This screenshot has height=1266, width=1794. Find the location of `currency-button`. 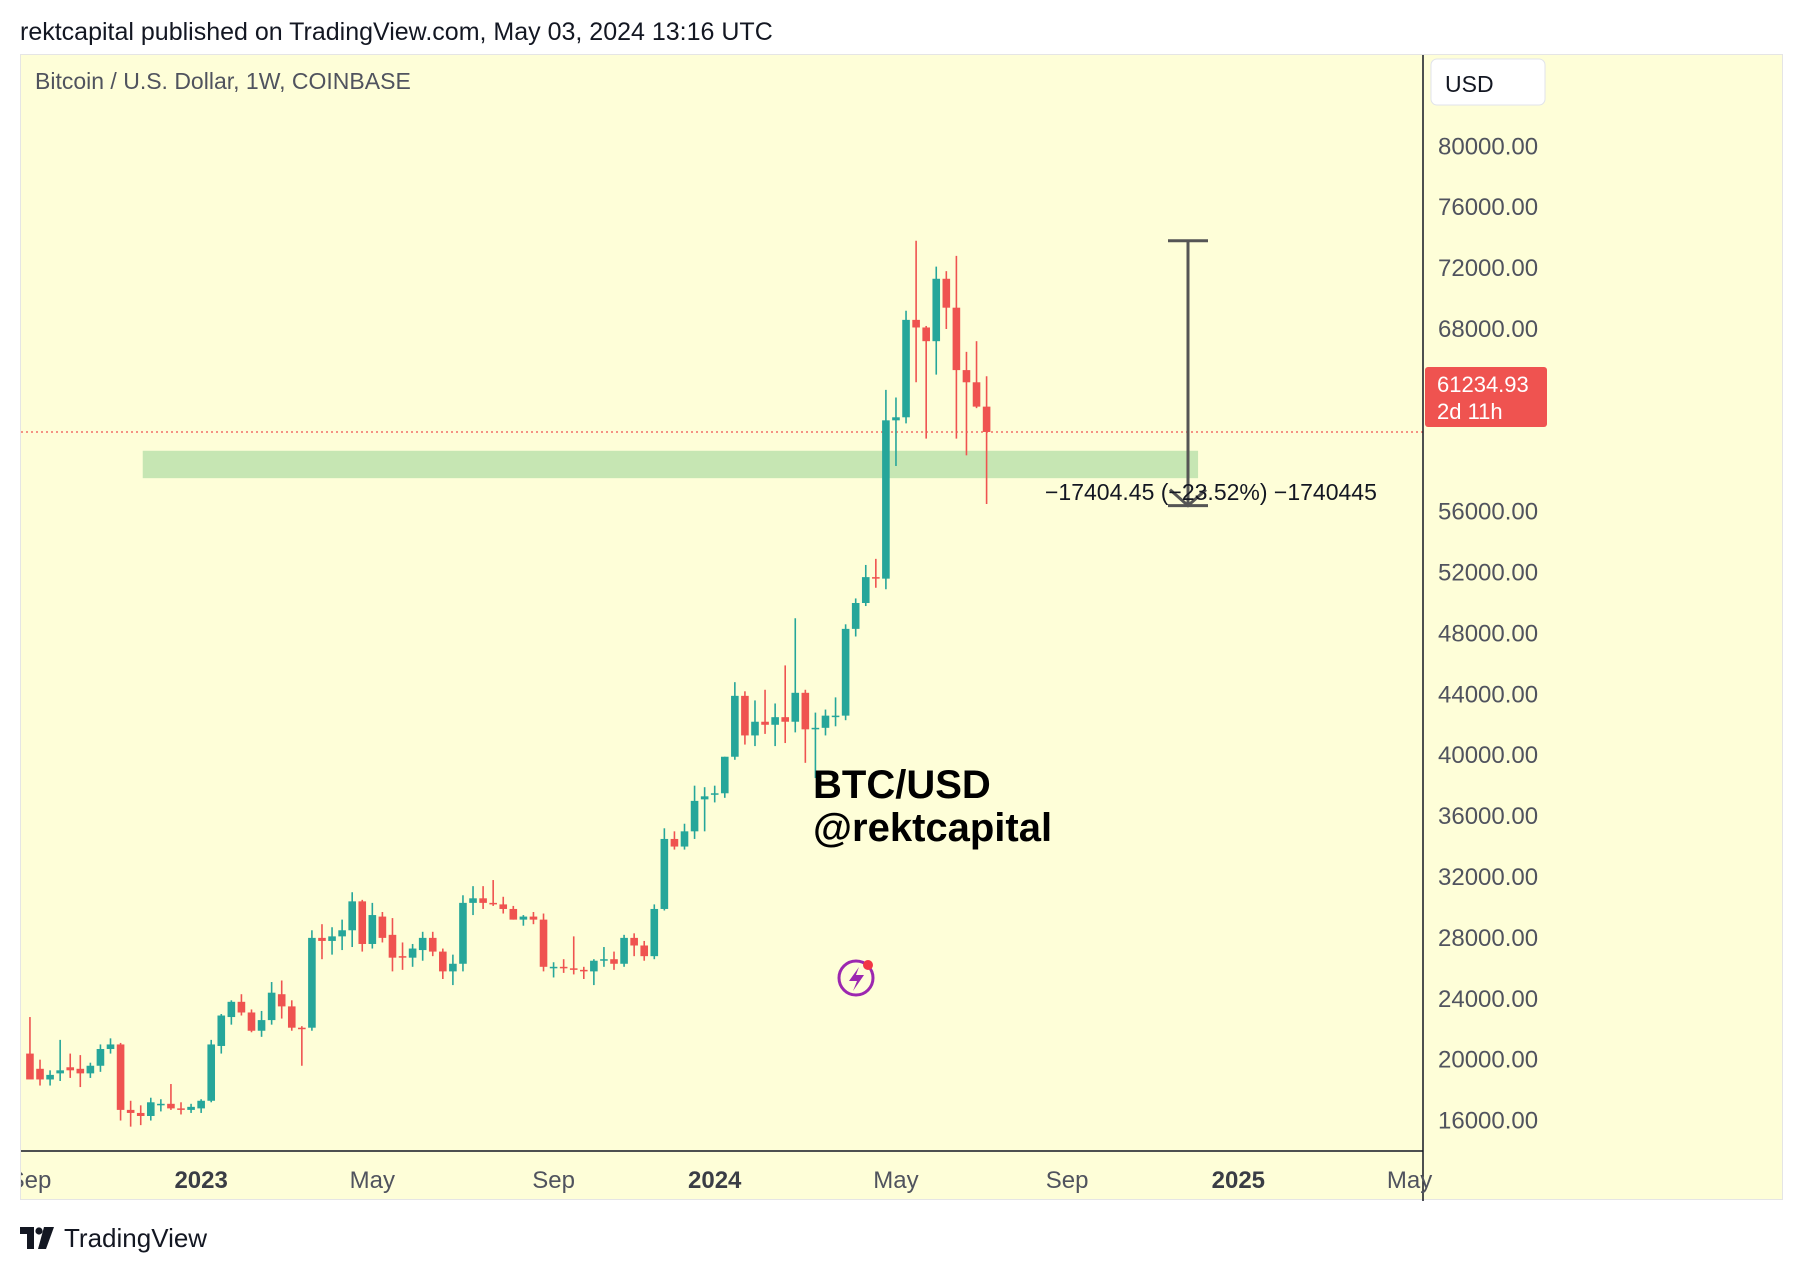

currency-button is located at coordinates (1488, 82).